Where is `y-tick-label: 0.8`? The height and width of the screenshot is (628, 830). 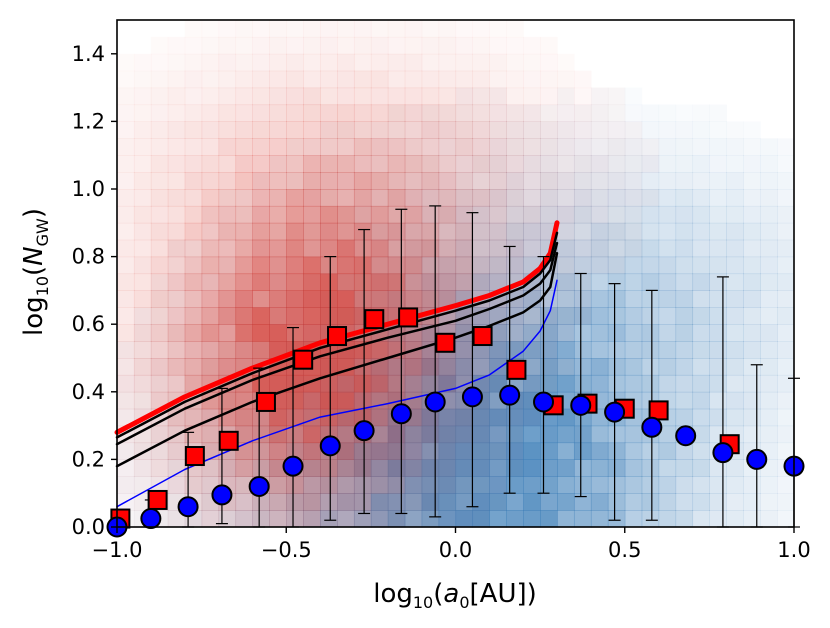 y-tick-label: 0.8 is located at coordinates (88, 257).